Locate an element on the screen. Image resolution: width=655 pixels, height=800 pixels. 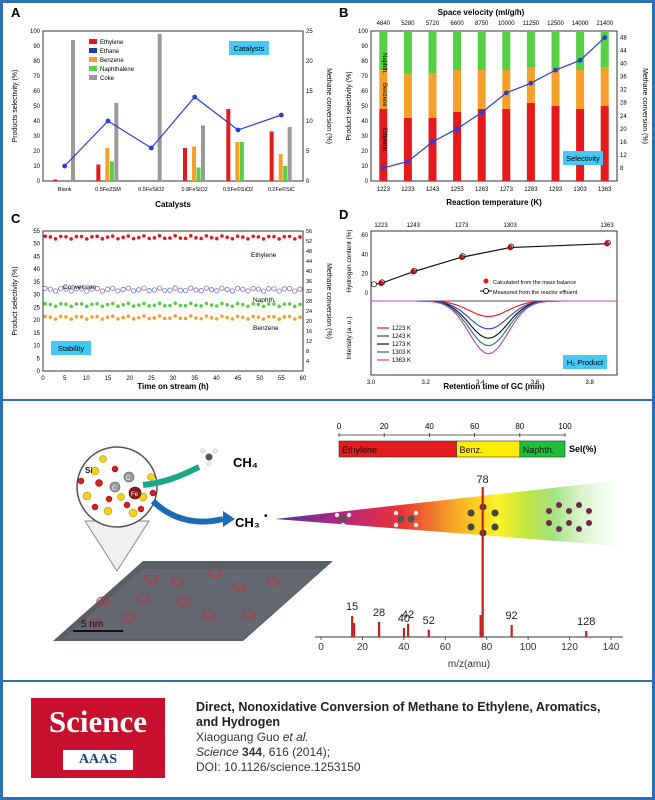
panel-b-xlabel: Reaction temperature (K) is located at coordinates (494, 202).